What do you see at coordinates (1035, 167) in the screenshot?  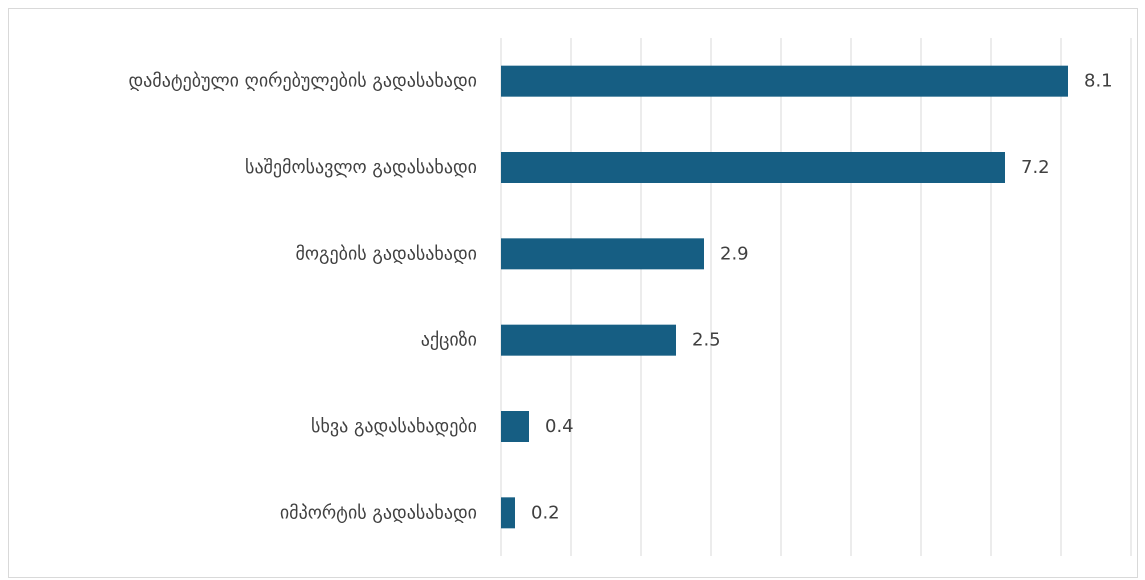 I see `data-label: 7.2` at bounding box center [1035, 167].